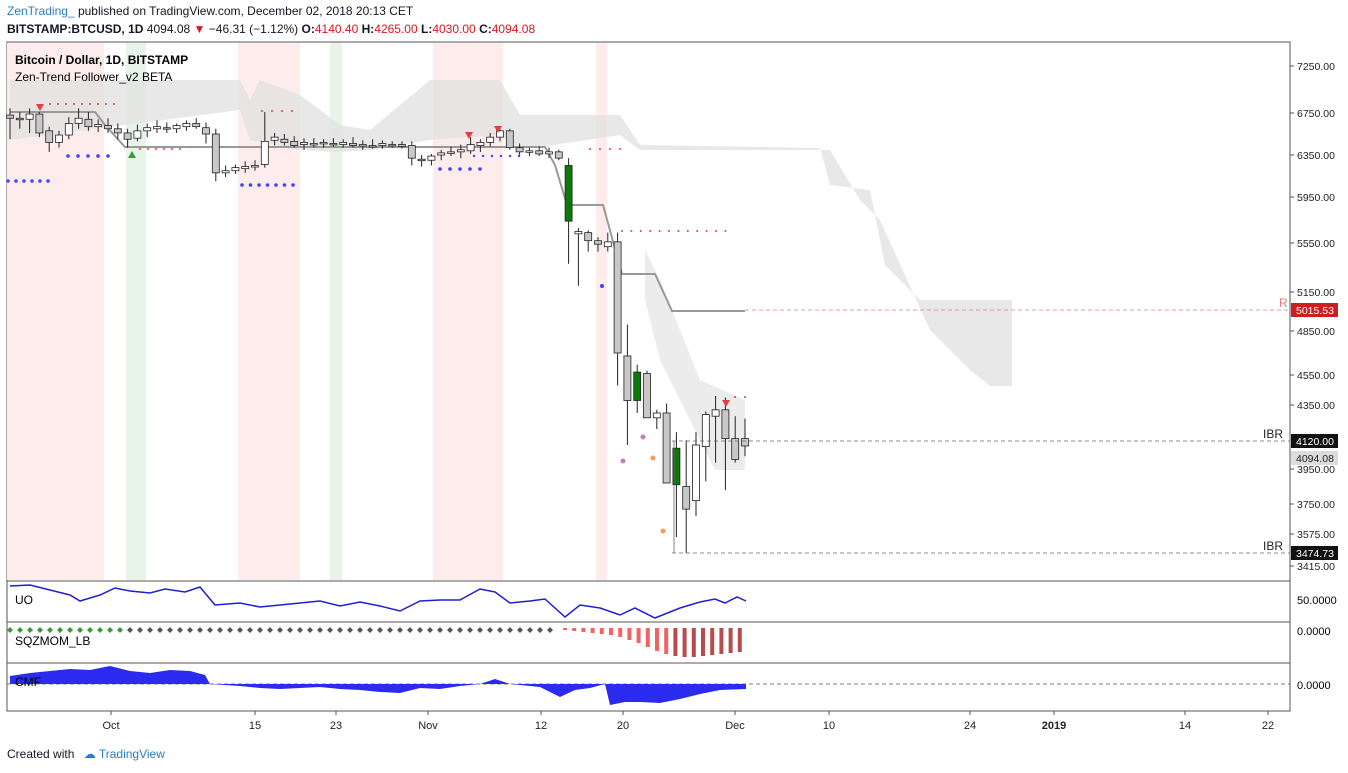  What do you see at coordinates (345, 688) in the screenshot?
I see `cmf-area-neg1` at bounding box center [345, 688].